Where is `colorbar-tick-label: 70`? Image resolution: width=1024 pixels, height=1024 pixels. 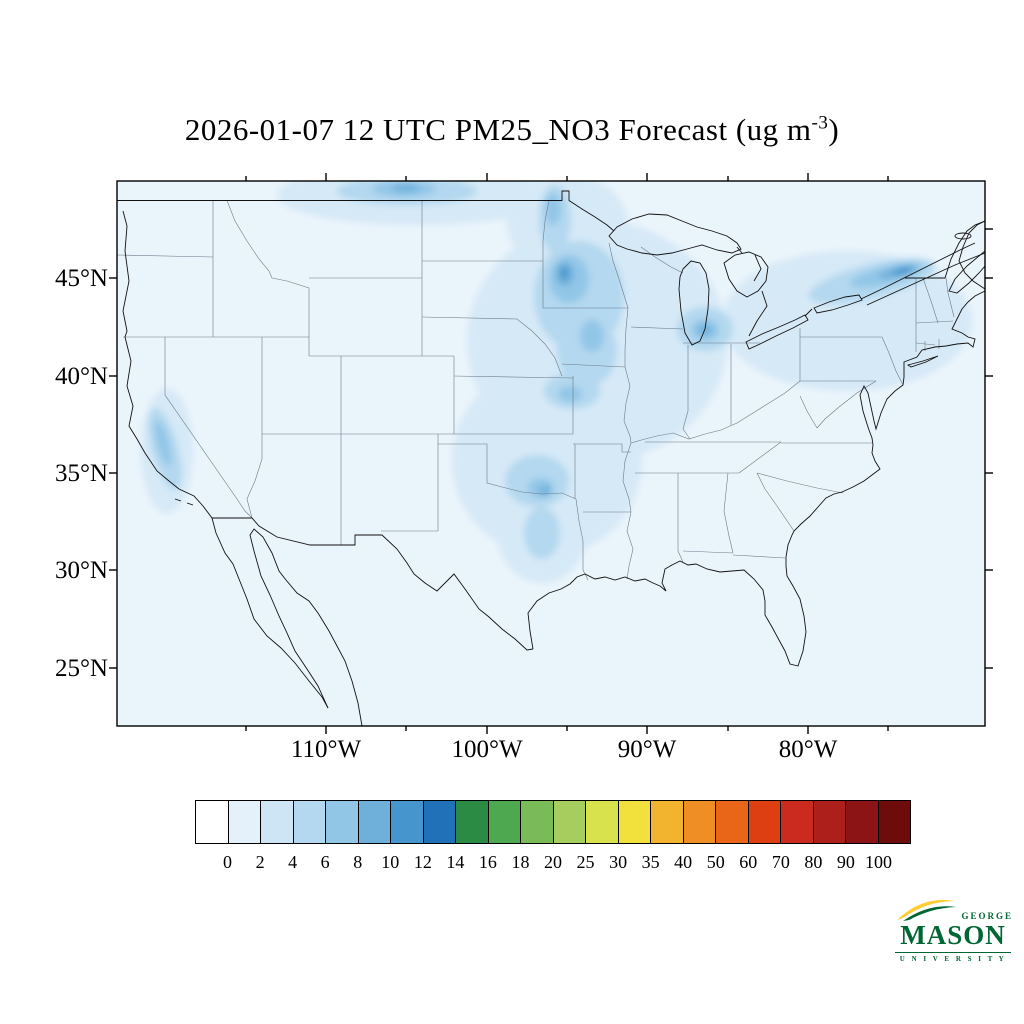
colorbar-tick-label: 70 is located at coordinates (780, 862).